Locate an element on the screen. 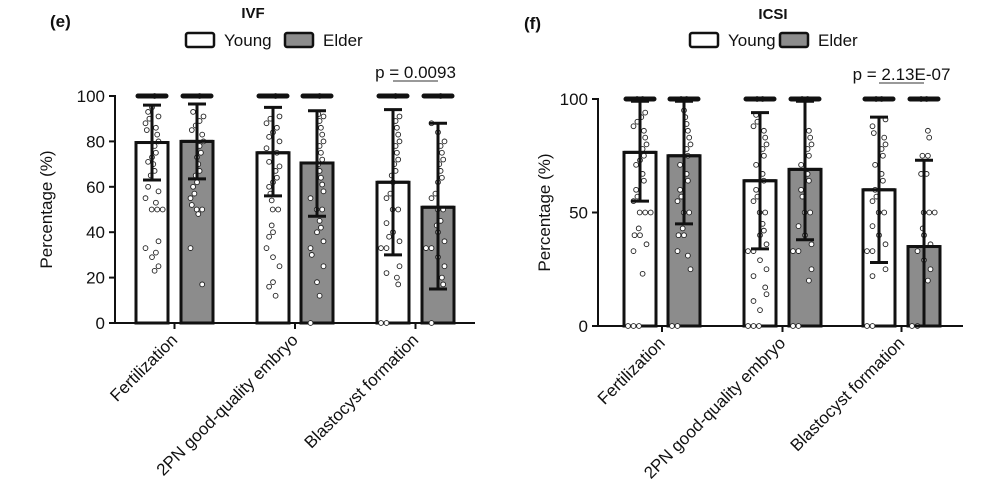  y-tick-label: 40 is located at coordinates (95, 232).